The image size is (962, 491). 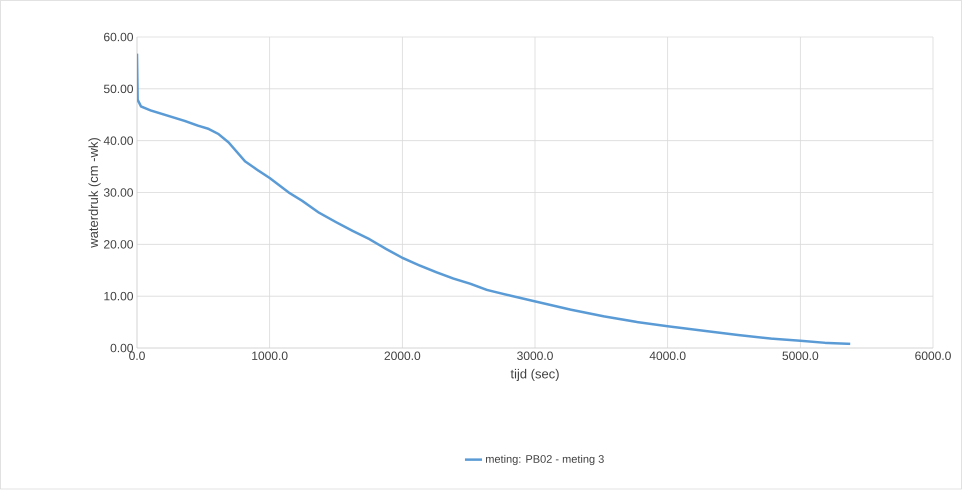 I want to click on x-tick-label: 6000.0, so click(x=933, y=356).